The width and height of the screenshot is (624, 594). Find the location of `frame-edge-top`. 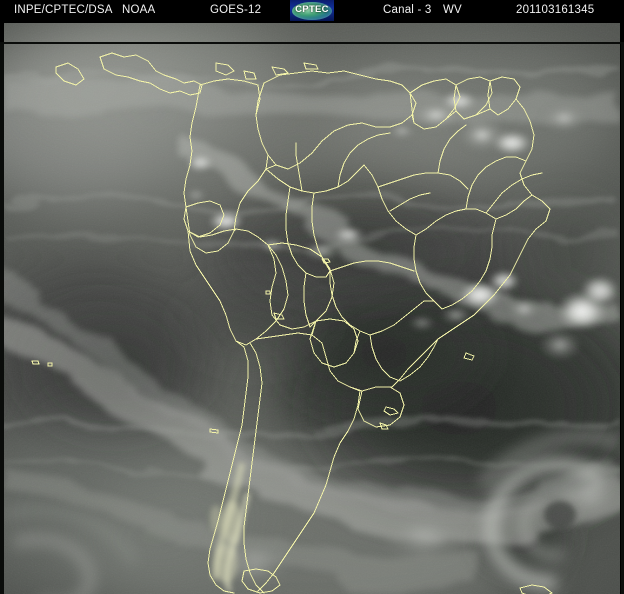

frame-edge-top is located at coordinates (312, 43).